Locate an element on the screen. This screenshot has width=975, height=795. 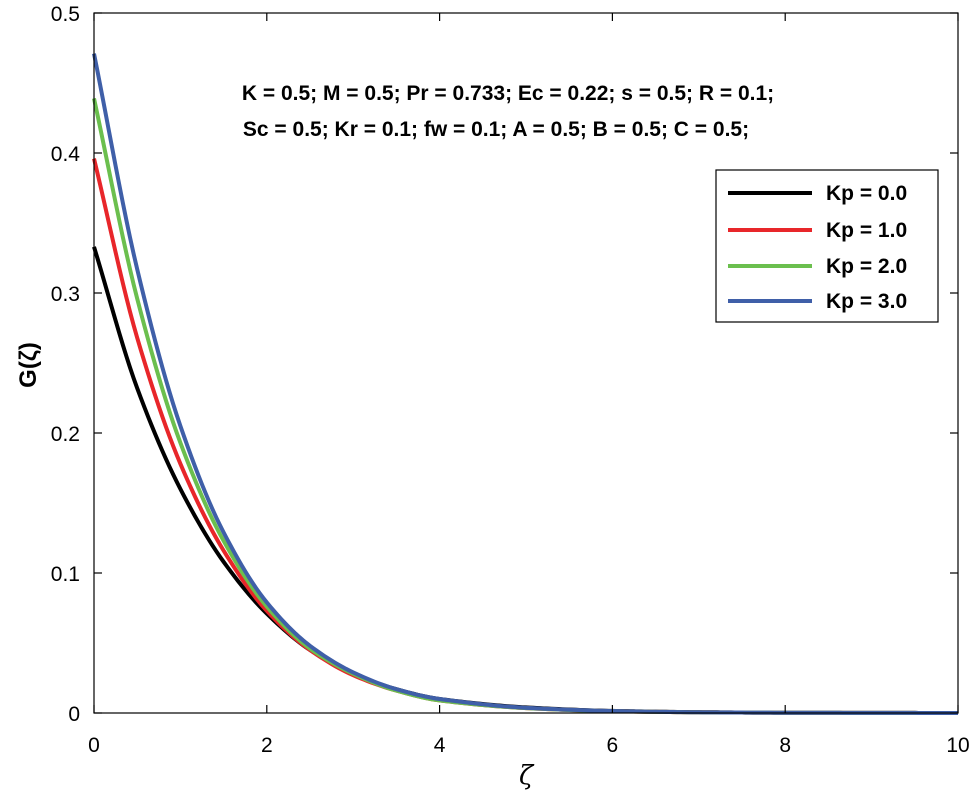
x-axis-title: ζ is located at coordinates (527, 776).